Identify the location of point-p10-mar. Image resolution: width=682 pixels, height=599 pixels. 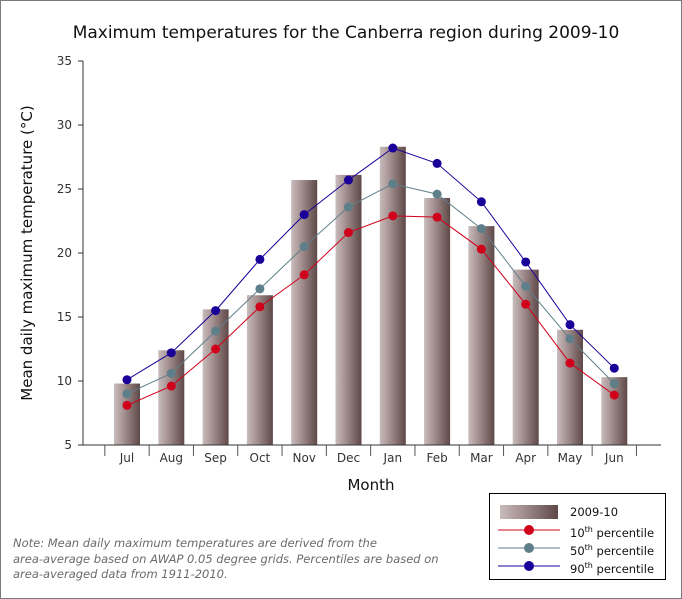
(481, 249).